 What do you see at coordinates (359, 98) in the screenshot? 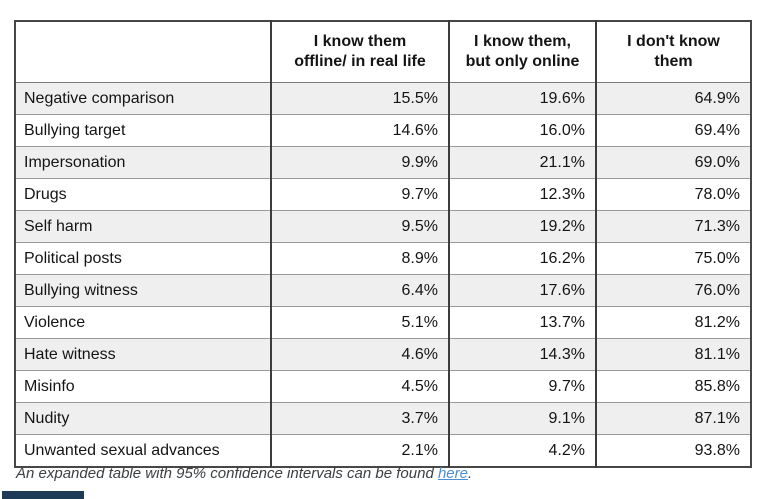
I see `cell-value: 15.5%` at bounding box center [359, 98].